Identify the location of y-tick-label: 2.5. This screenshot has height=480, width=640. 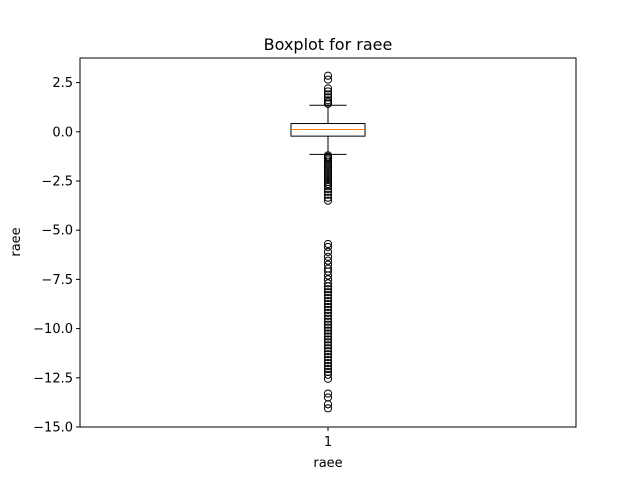
(62, 83).